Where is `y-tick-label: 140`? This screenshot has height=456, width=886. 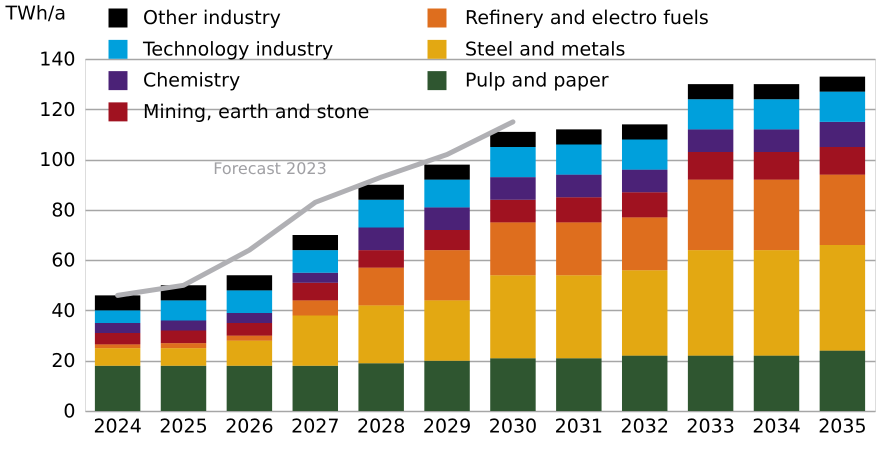 y-tick-label: 140 is located at coordinates (57, 59).